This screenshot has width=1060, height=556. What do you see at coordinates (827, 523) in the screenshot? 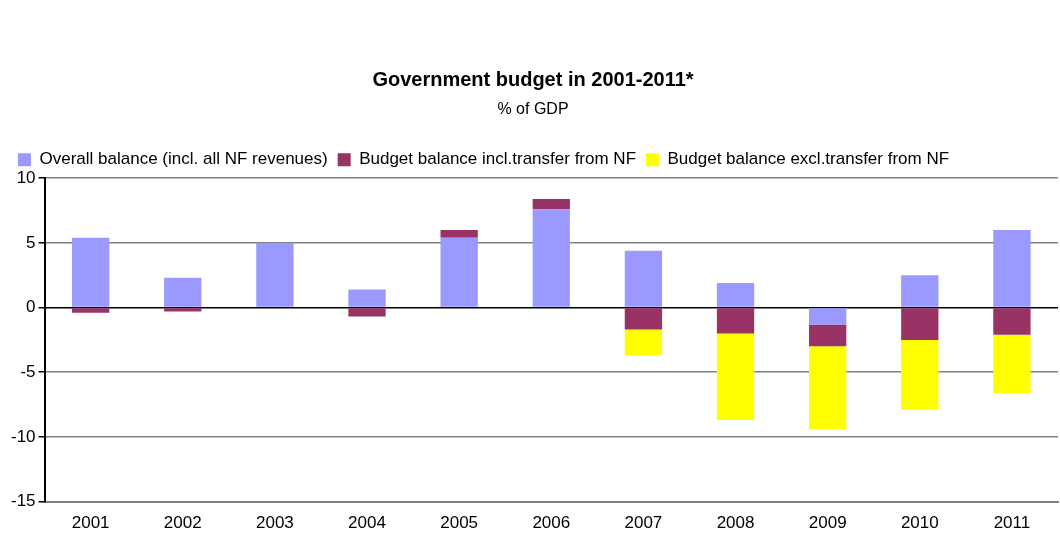
I see `x-tick-label: 2009` at bounding box center [827, 523].